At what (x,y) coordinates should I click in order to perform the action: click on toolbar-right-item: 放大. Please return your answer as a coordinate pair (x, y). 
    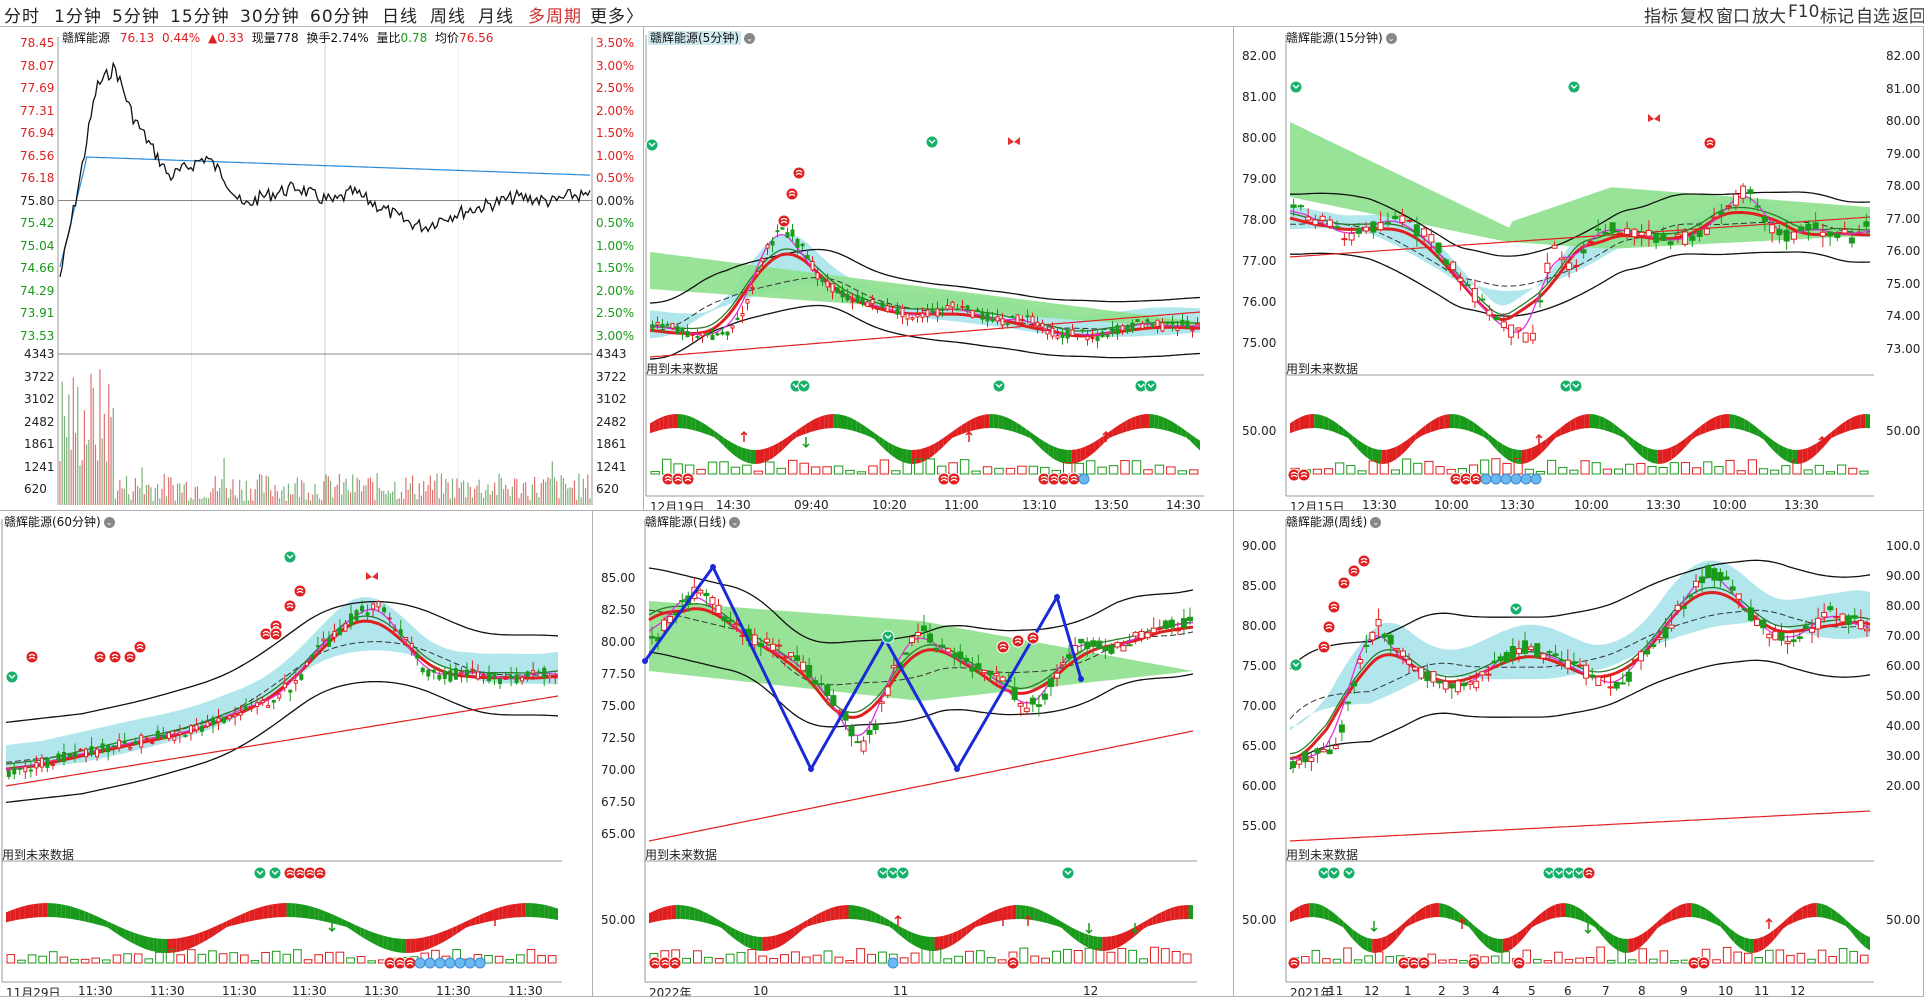
    Looking at the image, I should click on (1769, 17).